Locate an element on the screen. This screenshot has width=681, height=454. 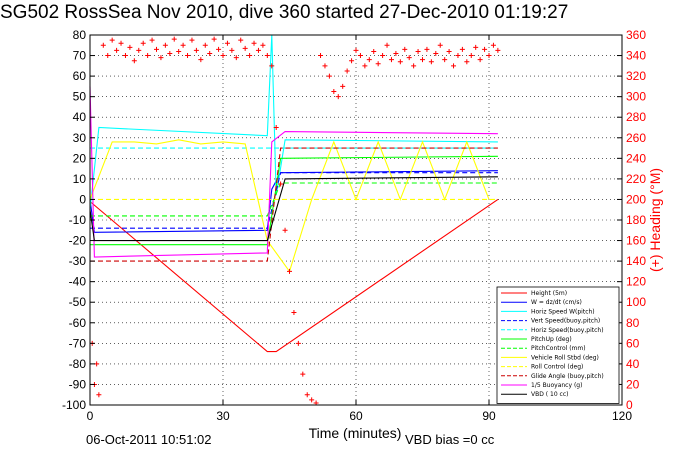
y-tick-label: 20 is located at coordinates (80, 158).